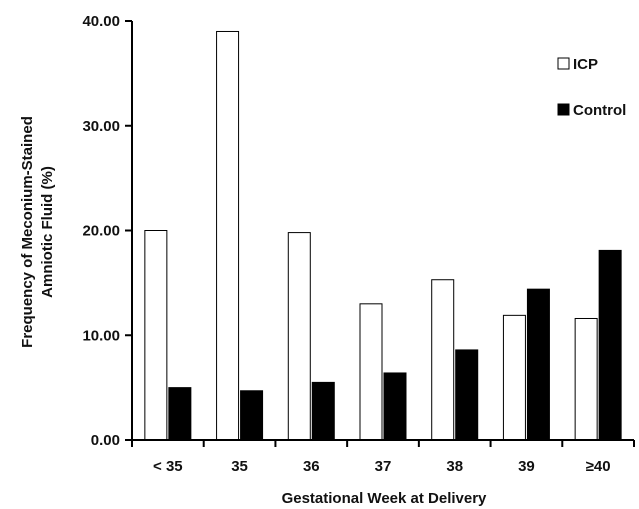 This screenshot has height=509, width=639. Describe the element at coordinates (563, 109) in the screenshot. I see `legend-swatch-control` at that location.